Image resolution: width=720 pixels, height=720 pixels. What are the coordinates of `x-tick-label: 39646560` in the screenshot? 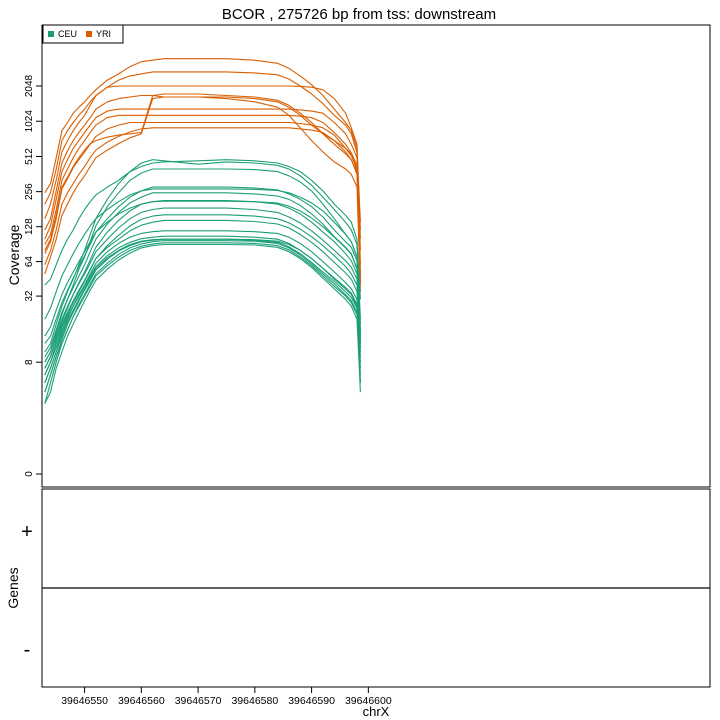 It's located at (141, 701).